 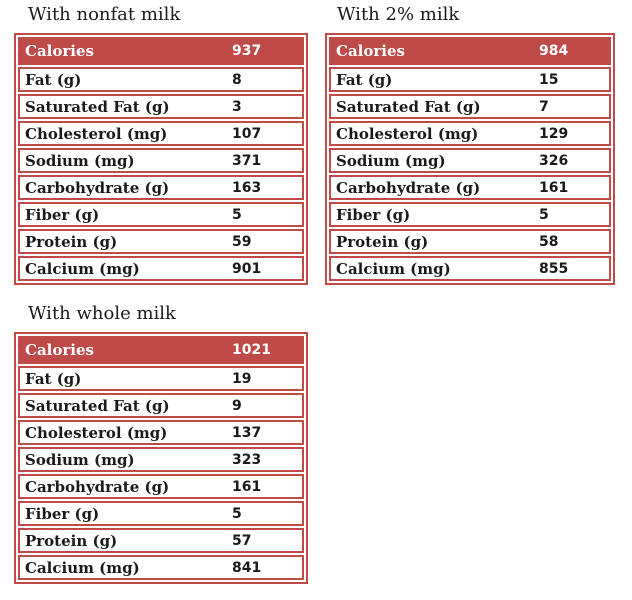 I want to click on table-row: Cholesterol (mg) 107, so click(x=161, y=133).